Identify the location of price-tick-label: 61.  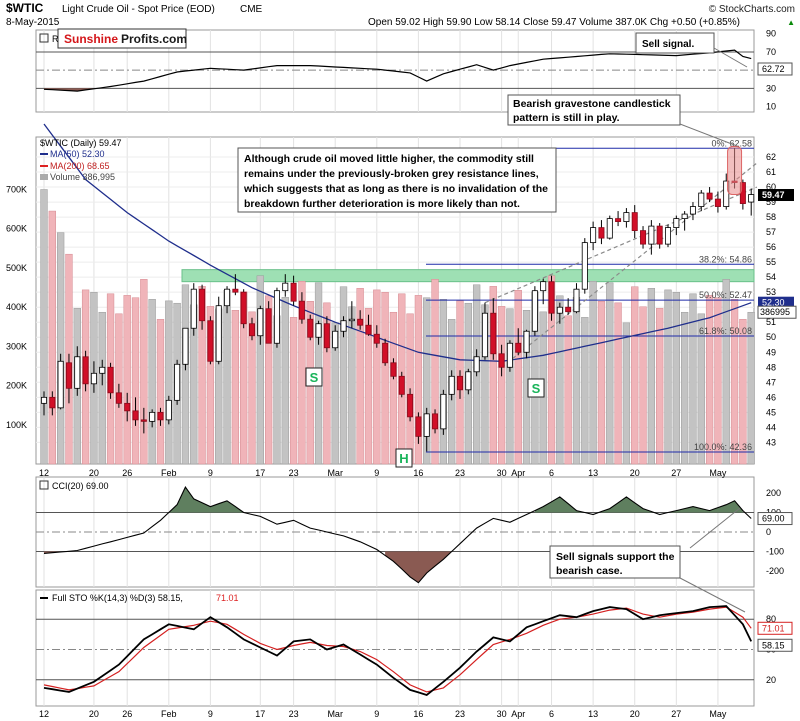
(771, 172).